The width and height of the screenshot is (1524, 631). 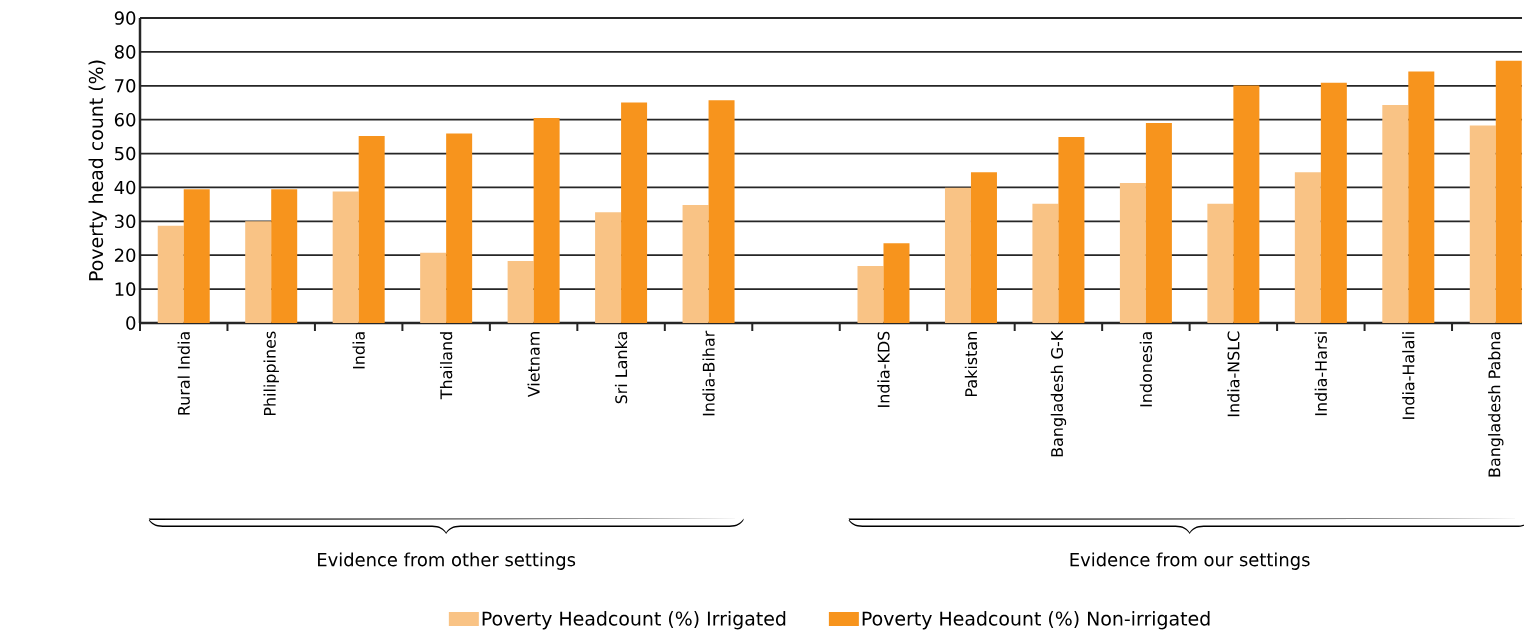 I want to click on y-tick-label: 0, so click(x=131, y=323).